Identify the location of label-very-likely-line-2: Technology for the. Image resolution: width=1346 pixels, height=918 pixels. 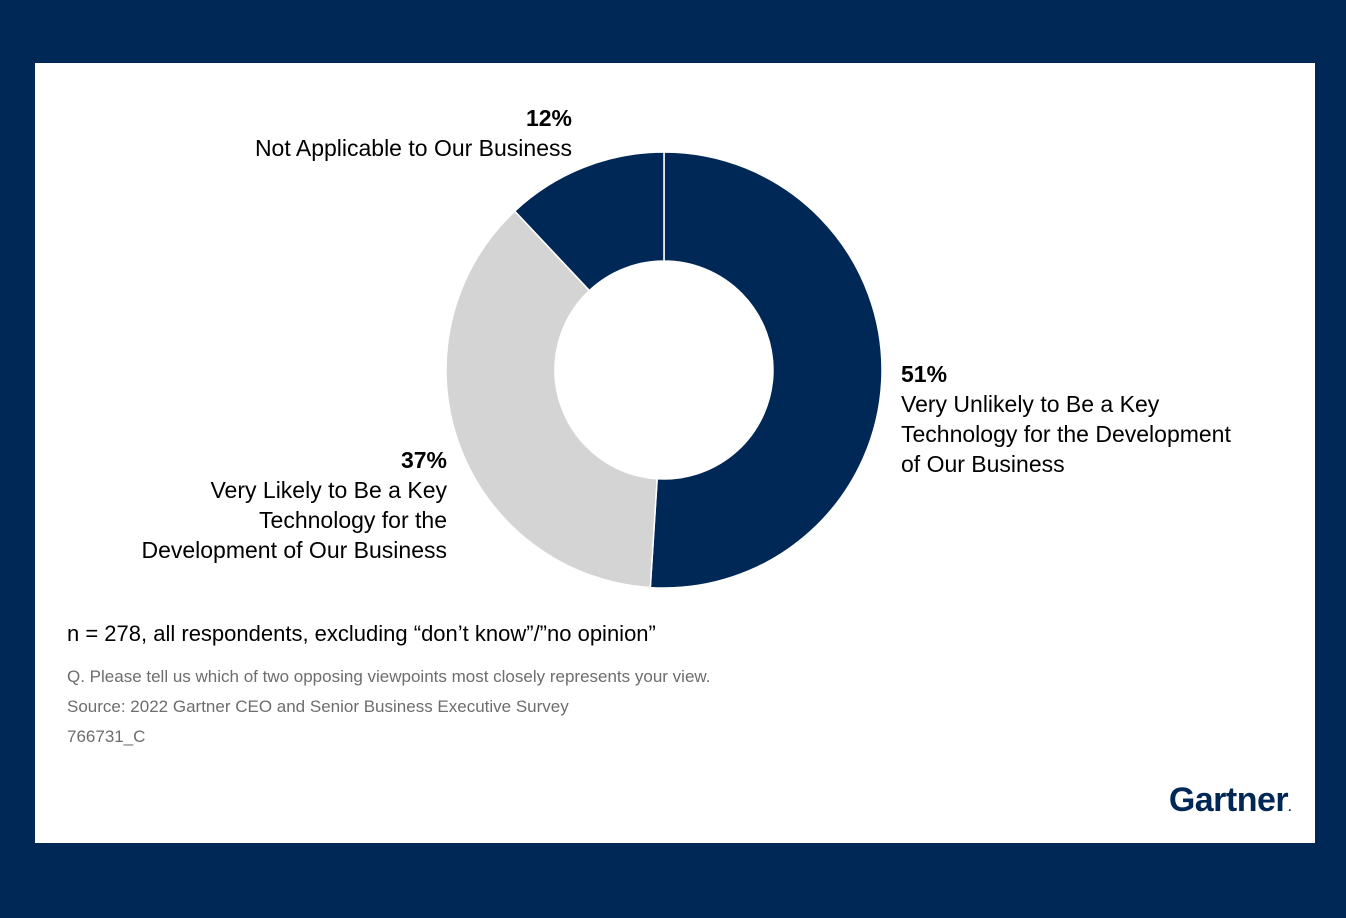
(353, 520).